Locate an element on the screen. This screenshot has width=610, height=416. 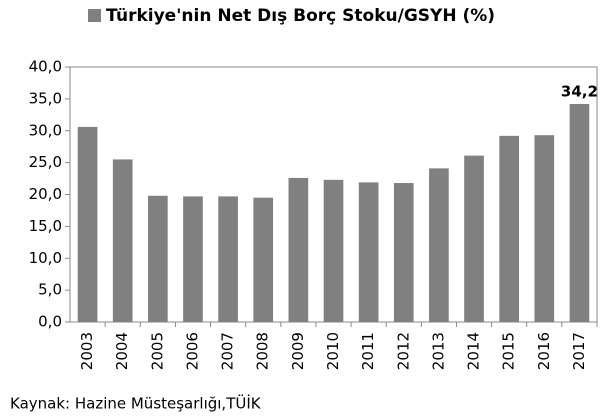
x-tick-label: 2003 is located at coordinates (87, 351).